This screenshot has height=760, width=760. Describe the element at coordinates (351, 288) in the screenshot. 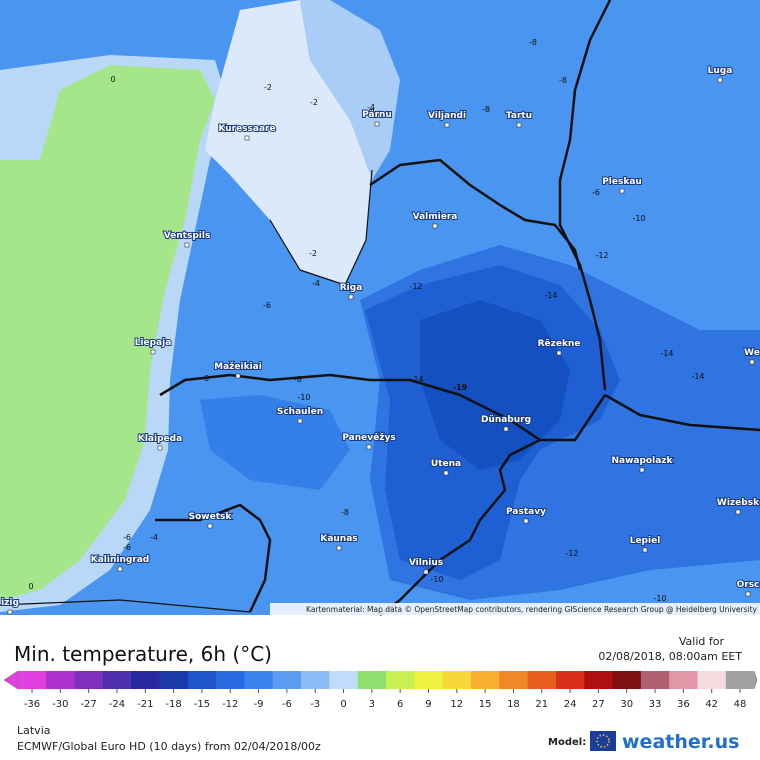

I see `city-label: Riga` at that location.